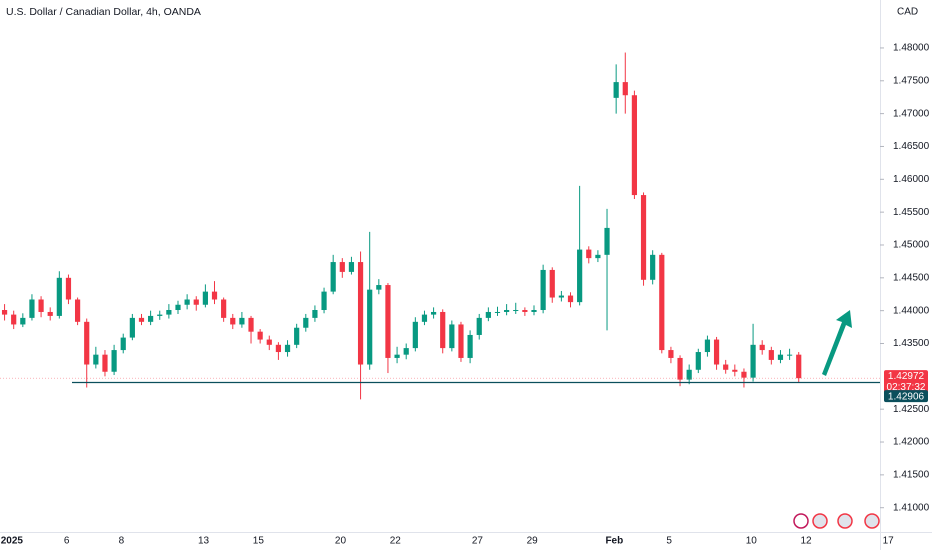  What do you see at coordinates (911, 277) in the screenshot?
I see `y-tick-label: 1.44500` at bounding box center [911, 277].